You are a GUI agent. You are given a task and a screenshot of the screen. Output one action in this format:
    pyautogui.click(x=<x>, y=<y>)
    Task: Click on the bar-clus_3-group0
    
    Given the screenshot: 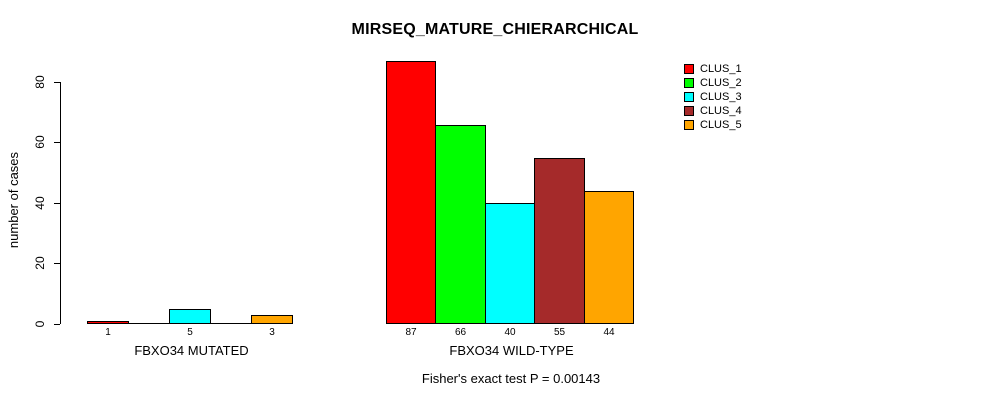 What is the action you would take?
    pyautogui.click(x=190, y=316)
    